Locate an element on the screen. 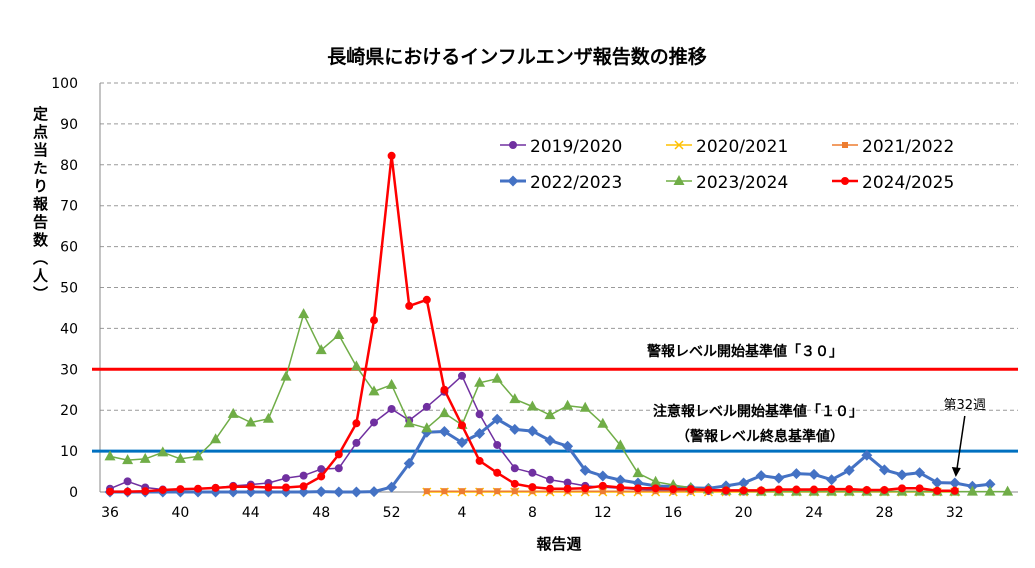  point-2024-2025-wk24 is located at coordinates (814, 489).